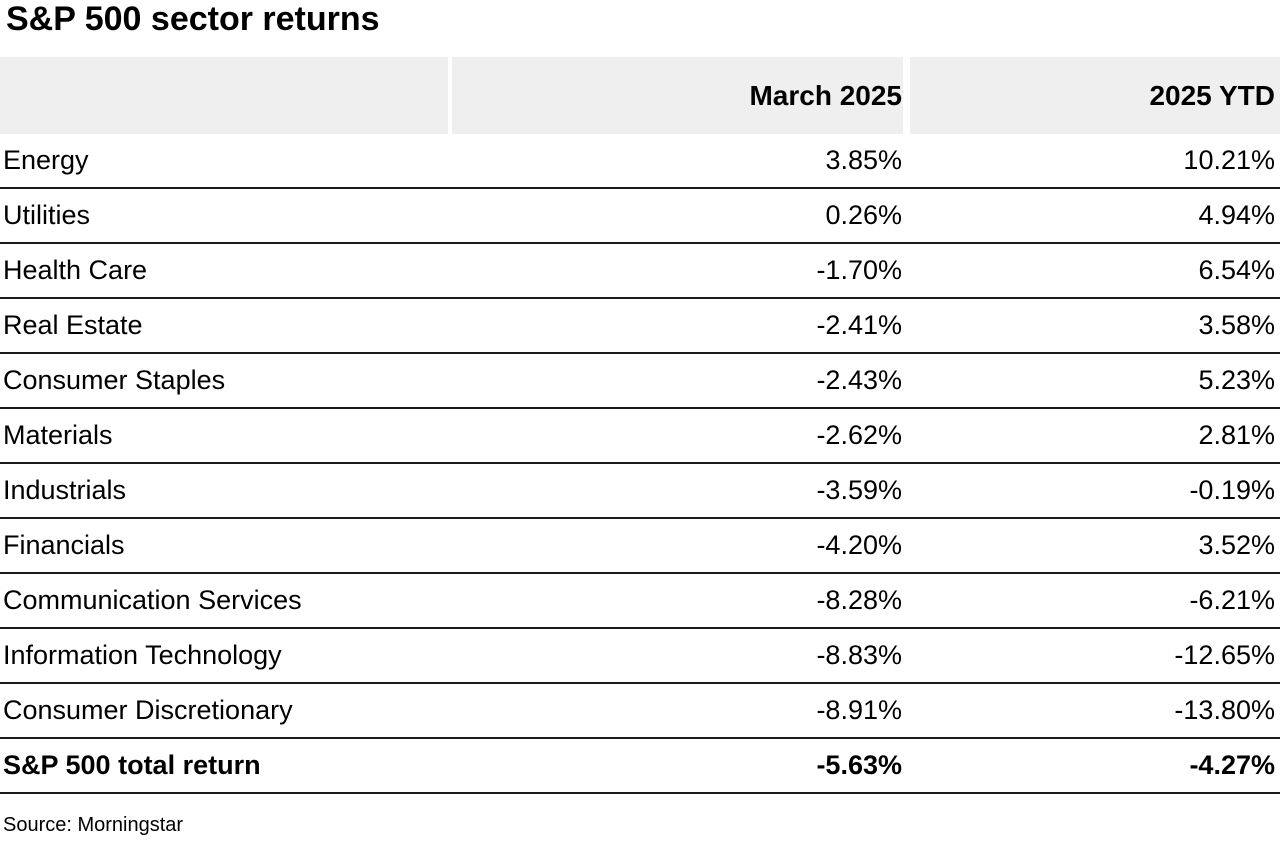 Image resolution: width=1280 pixels, height=843 pixels. Describe the element at coordinates (1232, 600) in the screenshot. I see `ytd-value: -6.21%` at that location.